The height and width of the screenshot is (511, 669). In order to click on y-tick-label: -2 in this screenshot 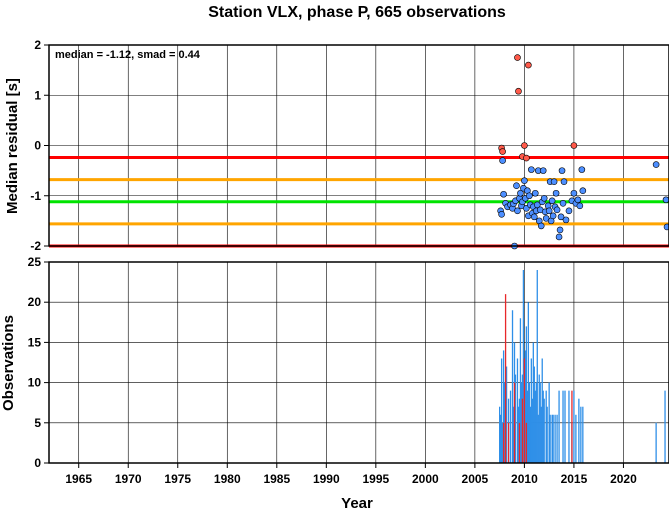, I will do `click(35, 246)`.